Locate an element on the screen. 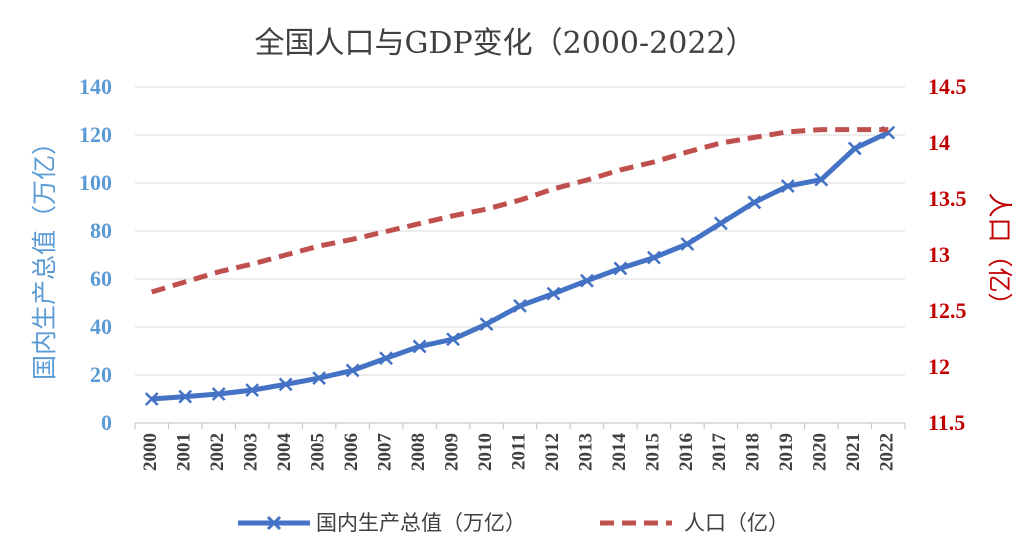  left-tick-label: 0 is located at coordinates (106, 422).